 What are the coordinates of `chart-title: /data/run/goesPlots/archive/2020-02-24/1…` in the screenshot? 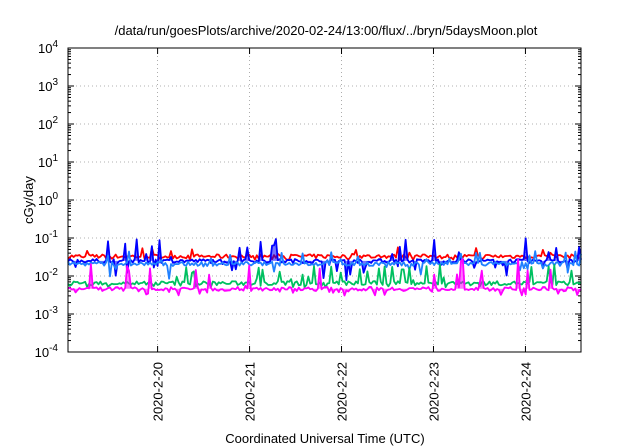 It's located at (326, 30).